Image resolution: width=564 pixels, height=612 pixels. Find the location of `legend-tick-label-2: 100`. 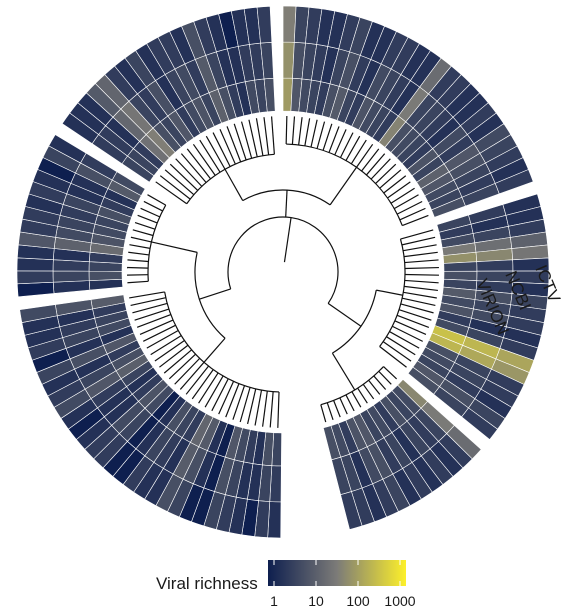

legend-tick-label-2: 100 is located at coordinates (358, 601).